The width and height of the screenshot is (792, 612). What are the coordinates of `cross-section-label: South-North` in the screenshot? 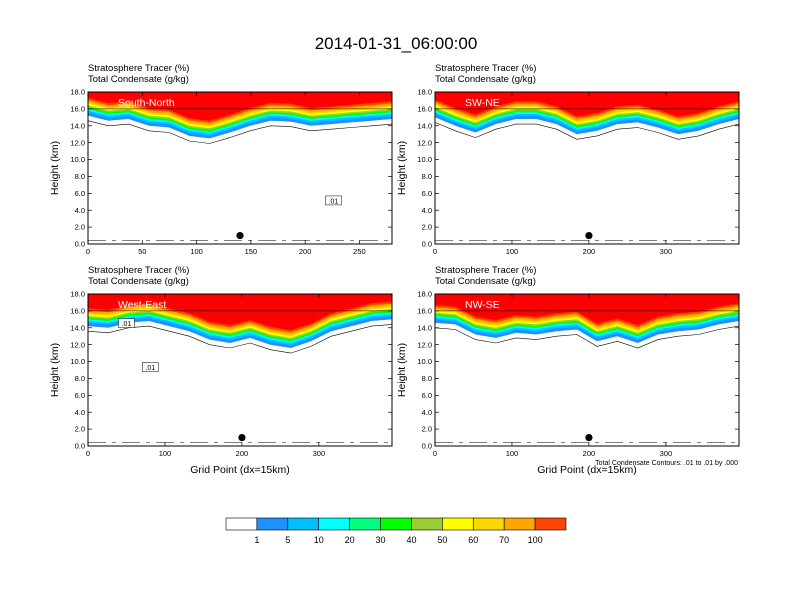 It's located at (146, 103).